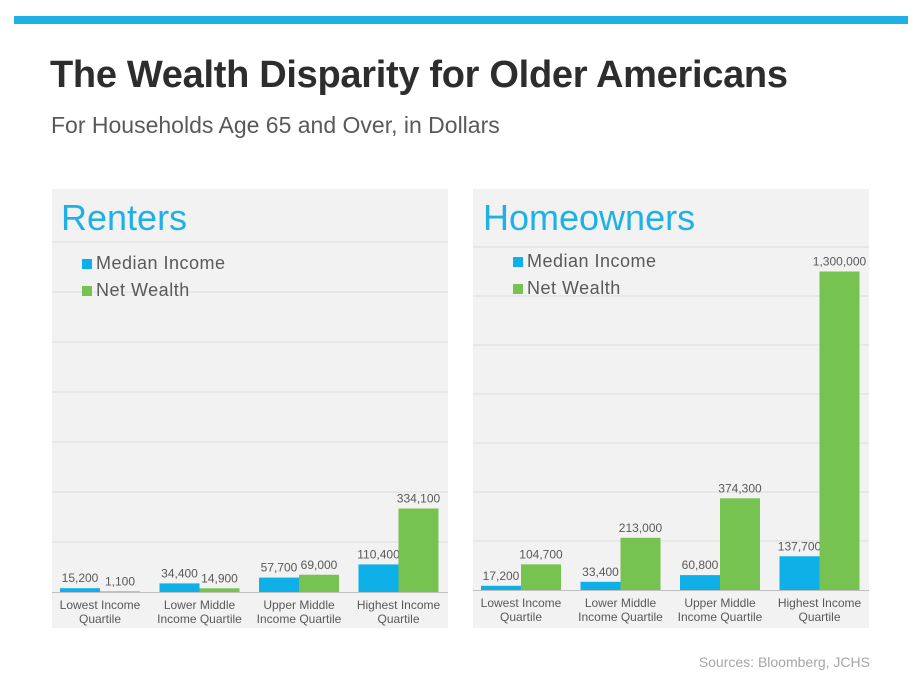  I want to click on median-income-data-label: 33,400, so click(600, 572).